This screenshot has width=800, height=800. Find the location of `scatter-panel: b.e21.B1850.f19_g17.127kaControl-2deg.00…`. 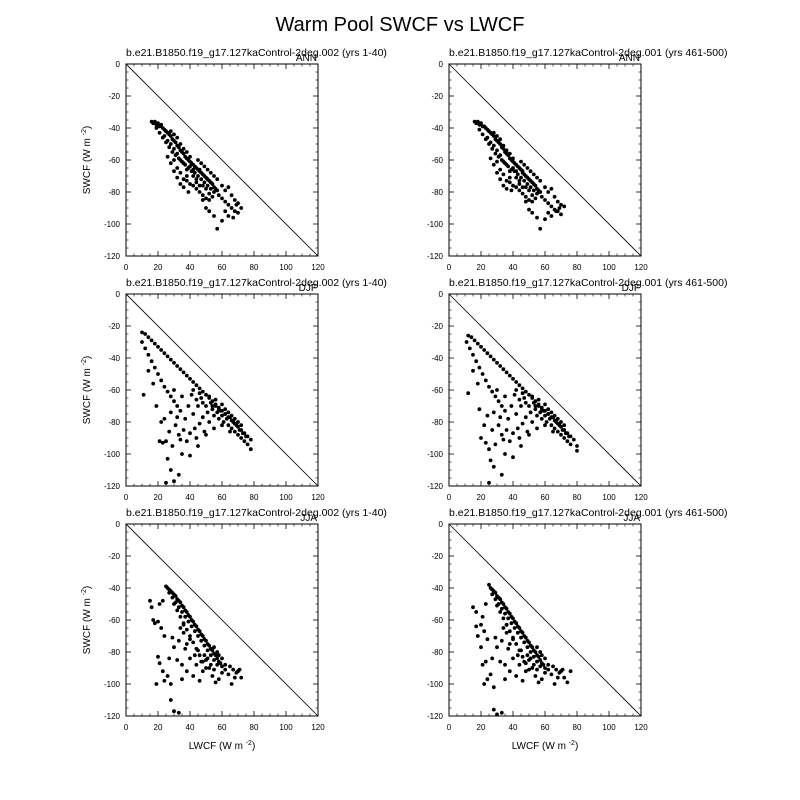

scatter-panel: b.e21.B1850.f19_g17.127kaControl-2deg.00… is located at coordinates (577, 159).